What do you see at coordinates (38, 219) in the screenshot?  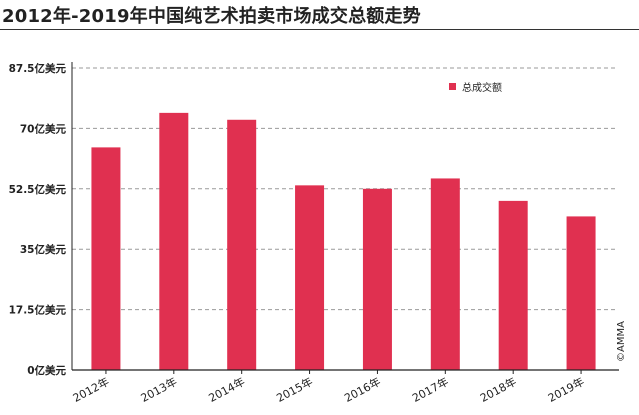 I see `y-tick-labels: 0亿美元 17.5亿美元 35亿美元 52.5亿美元 70亿美元 87.5亿美元` at bounding box center [38, 219].